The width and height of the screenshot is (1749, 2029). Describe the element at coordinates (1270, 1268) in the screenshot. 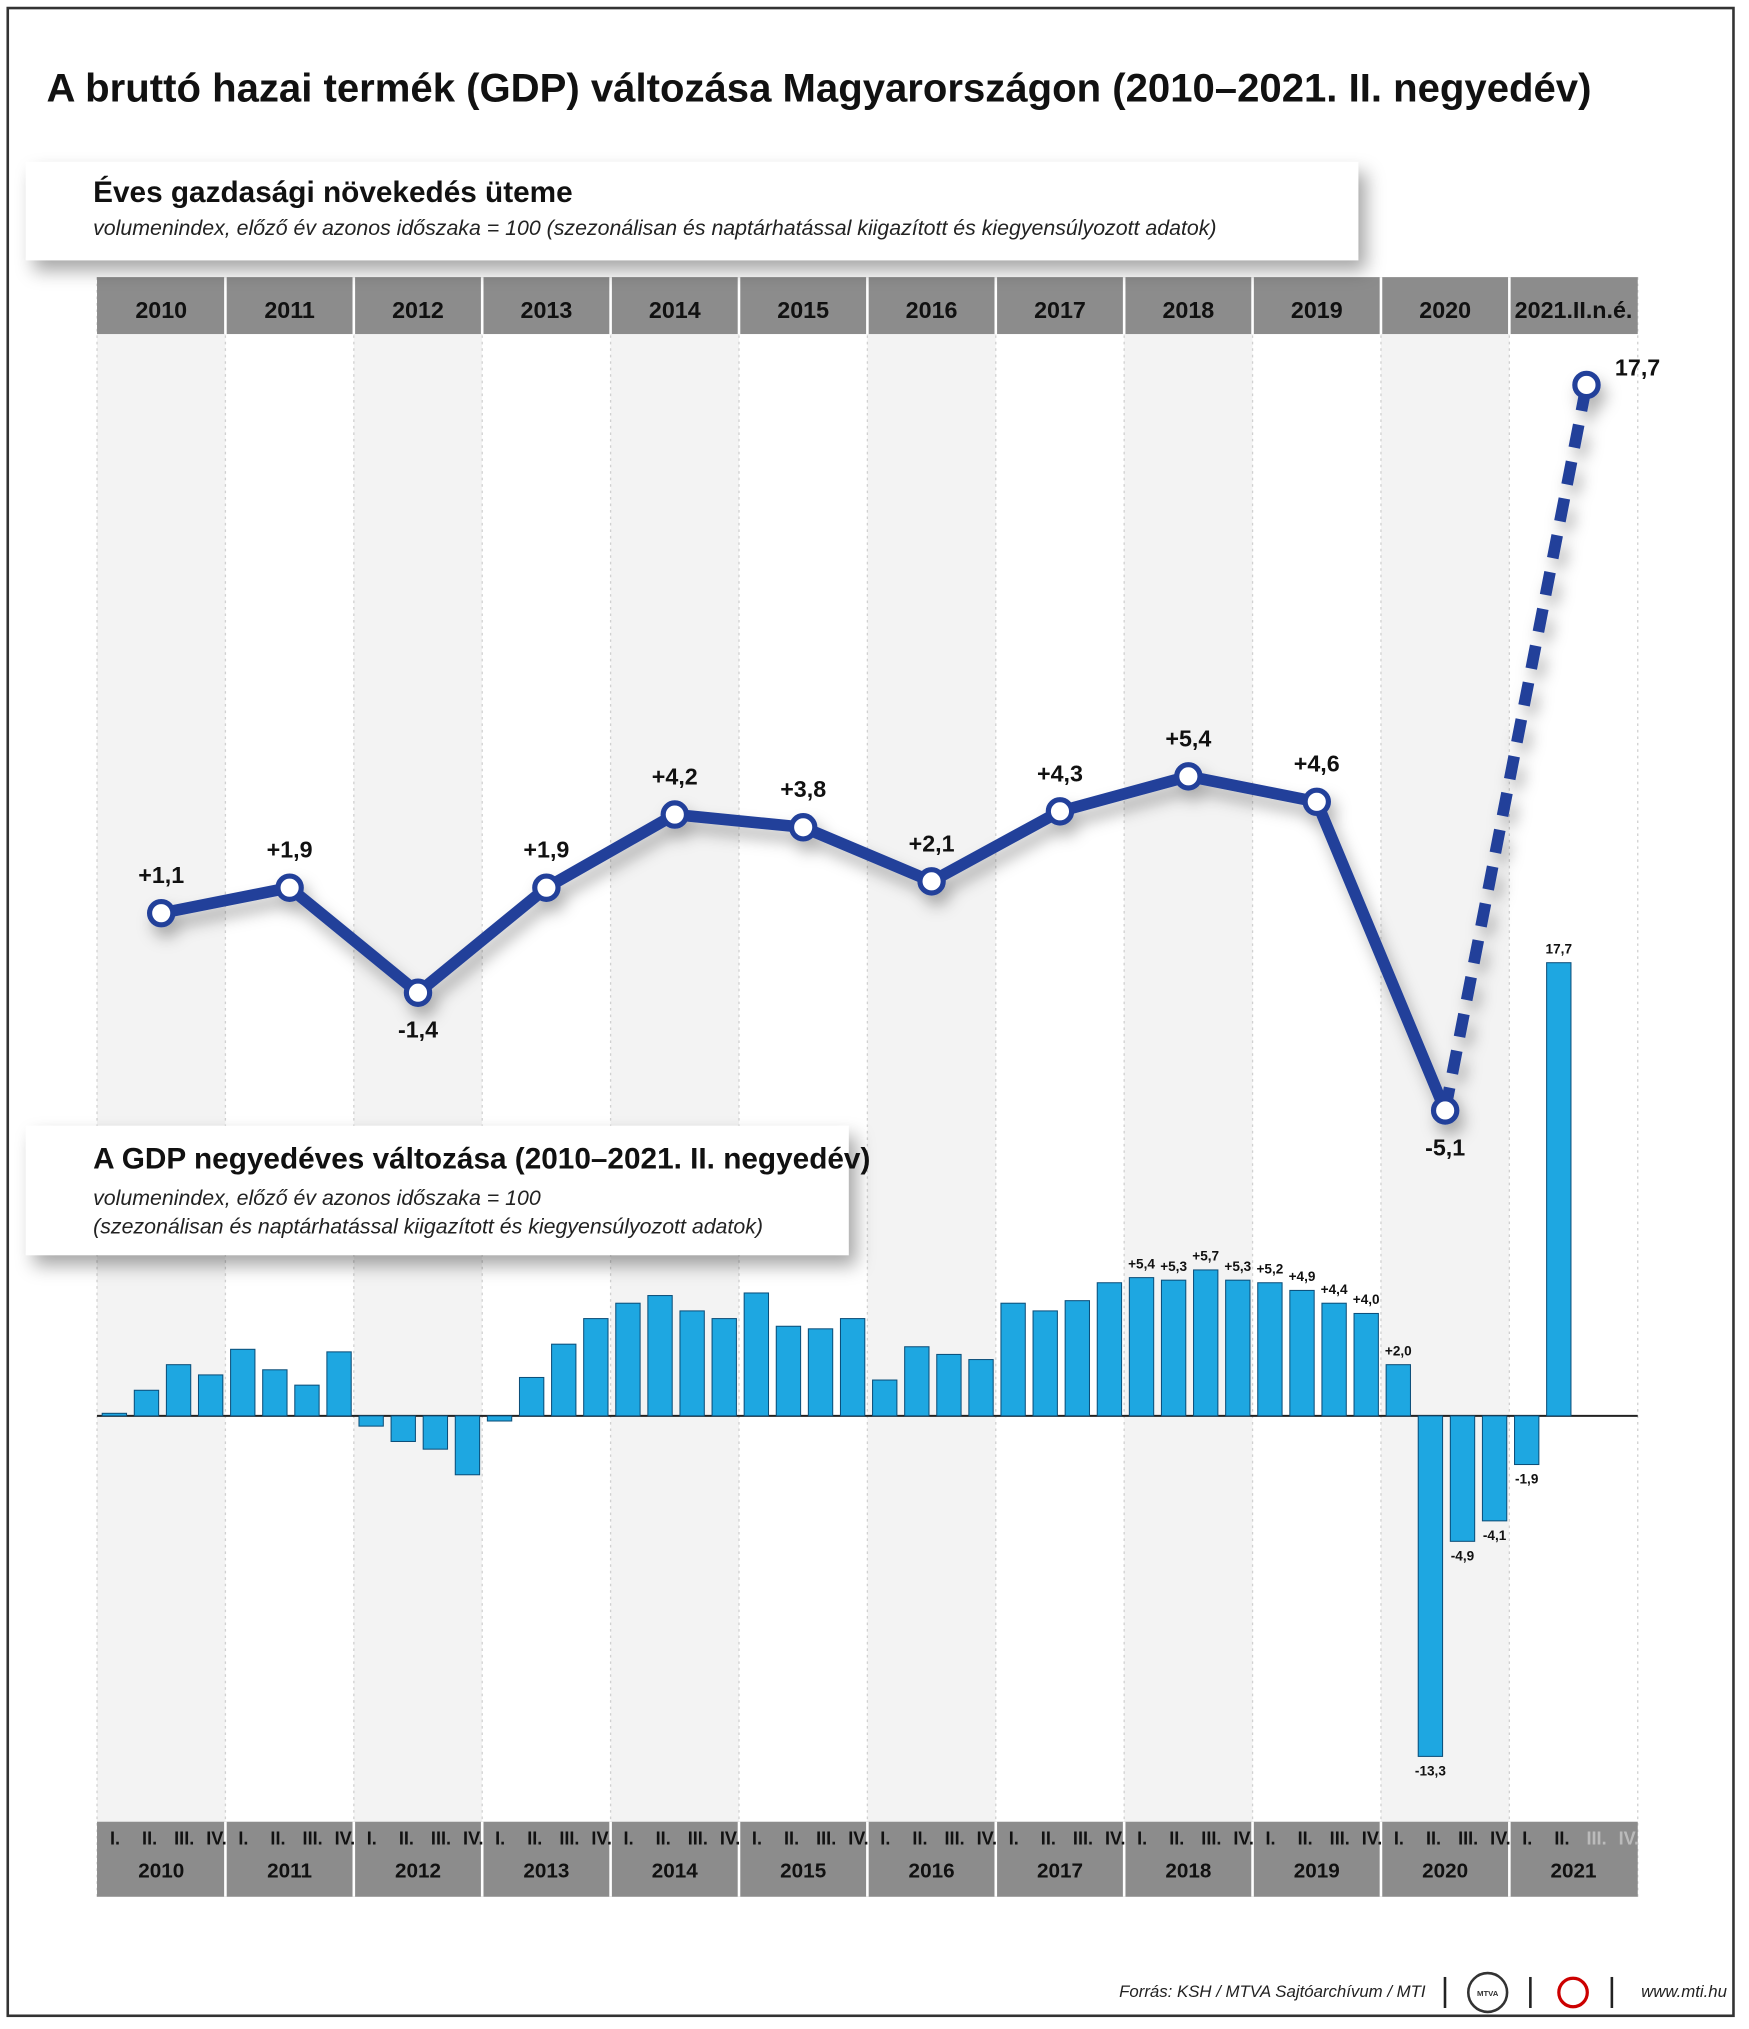

I see `value-label: +5,2` at that location.